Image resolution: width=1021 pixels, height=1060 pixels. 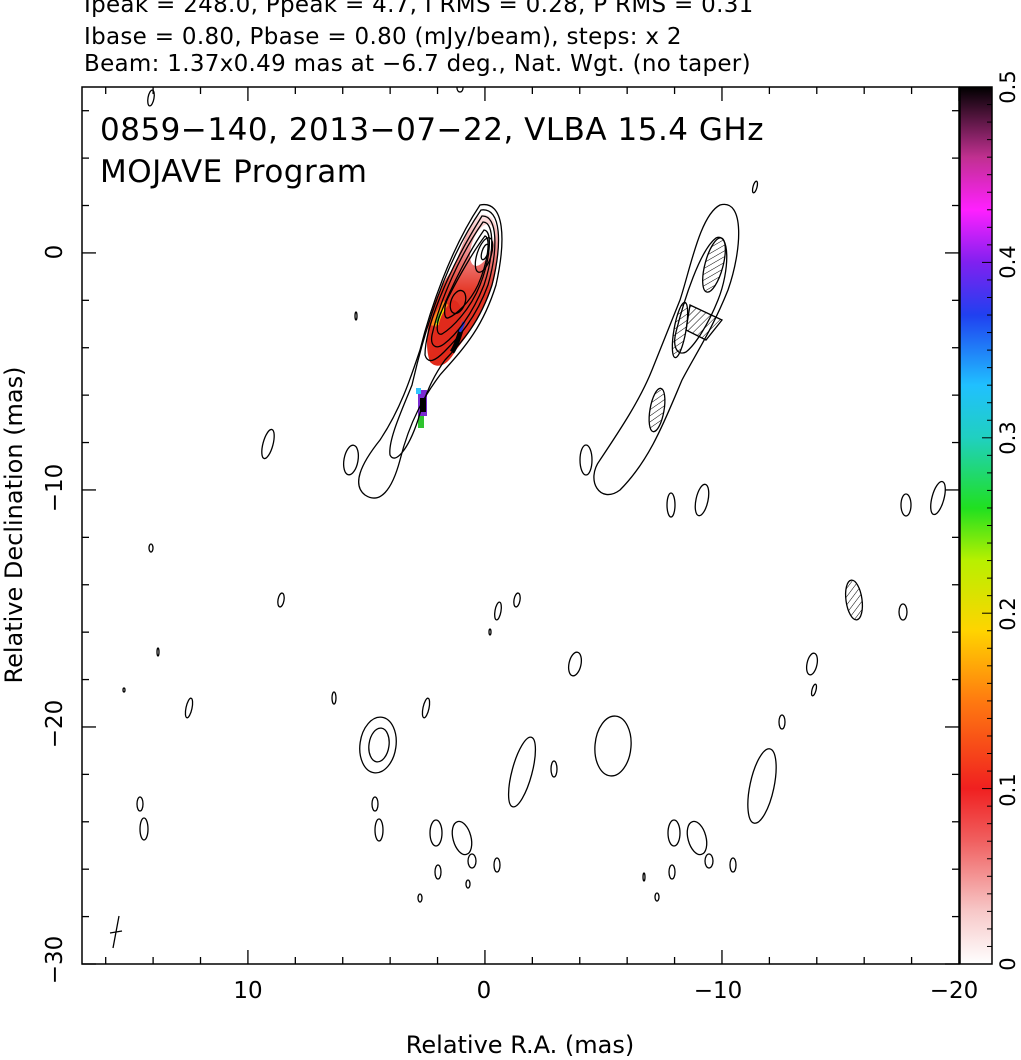 I want to click on x-tick-label: 0, so click(x=484, y=991).